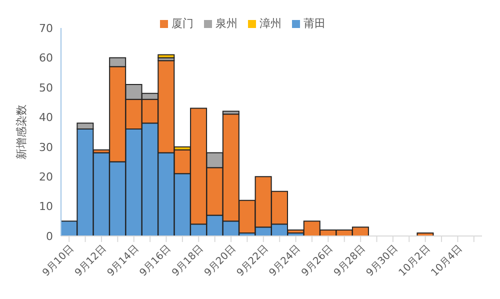 The image size is (500, 299). What do you see at coordinates (46, 58) in the screenshot?
I see `y-tick-label: 60` at bounding box center [46, 58].